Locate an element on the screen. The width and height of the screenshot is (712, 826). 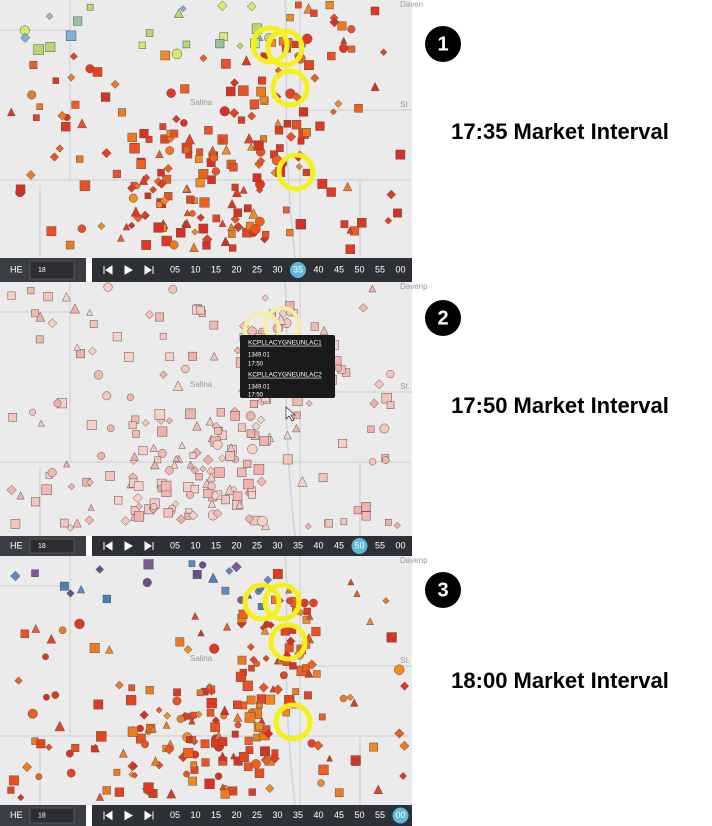
panel-number-badge is located at coordinates (443, 44).